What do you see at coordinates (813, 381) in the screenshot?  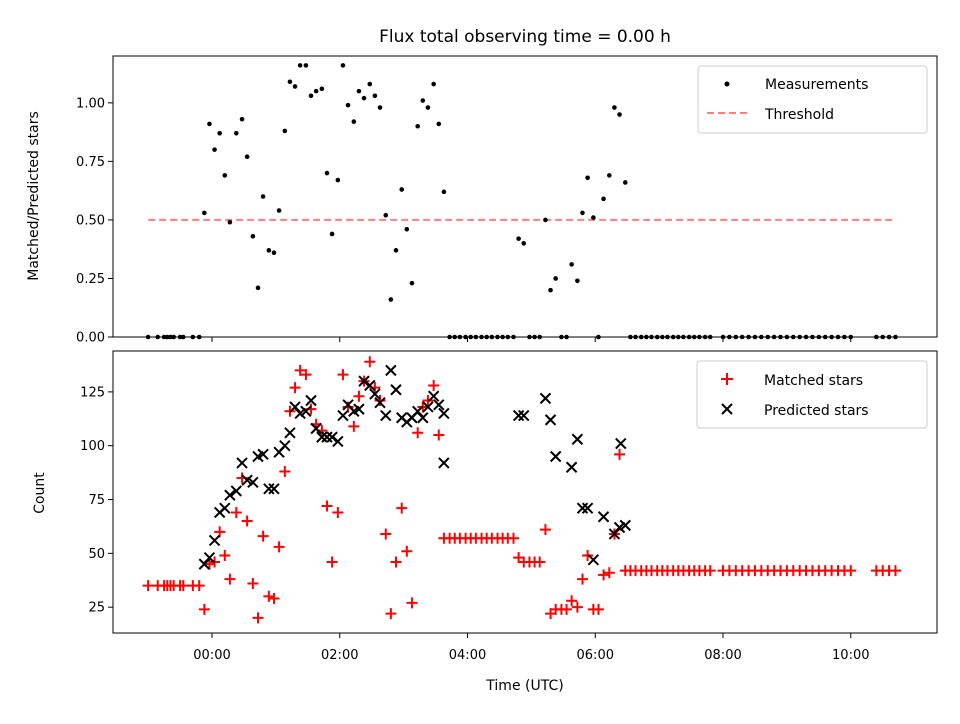 I see `legend-matched-label: Matched stars` at bounding box center [813, 381].